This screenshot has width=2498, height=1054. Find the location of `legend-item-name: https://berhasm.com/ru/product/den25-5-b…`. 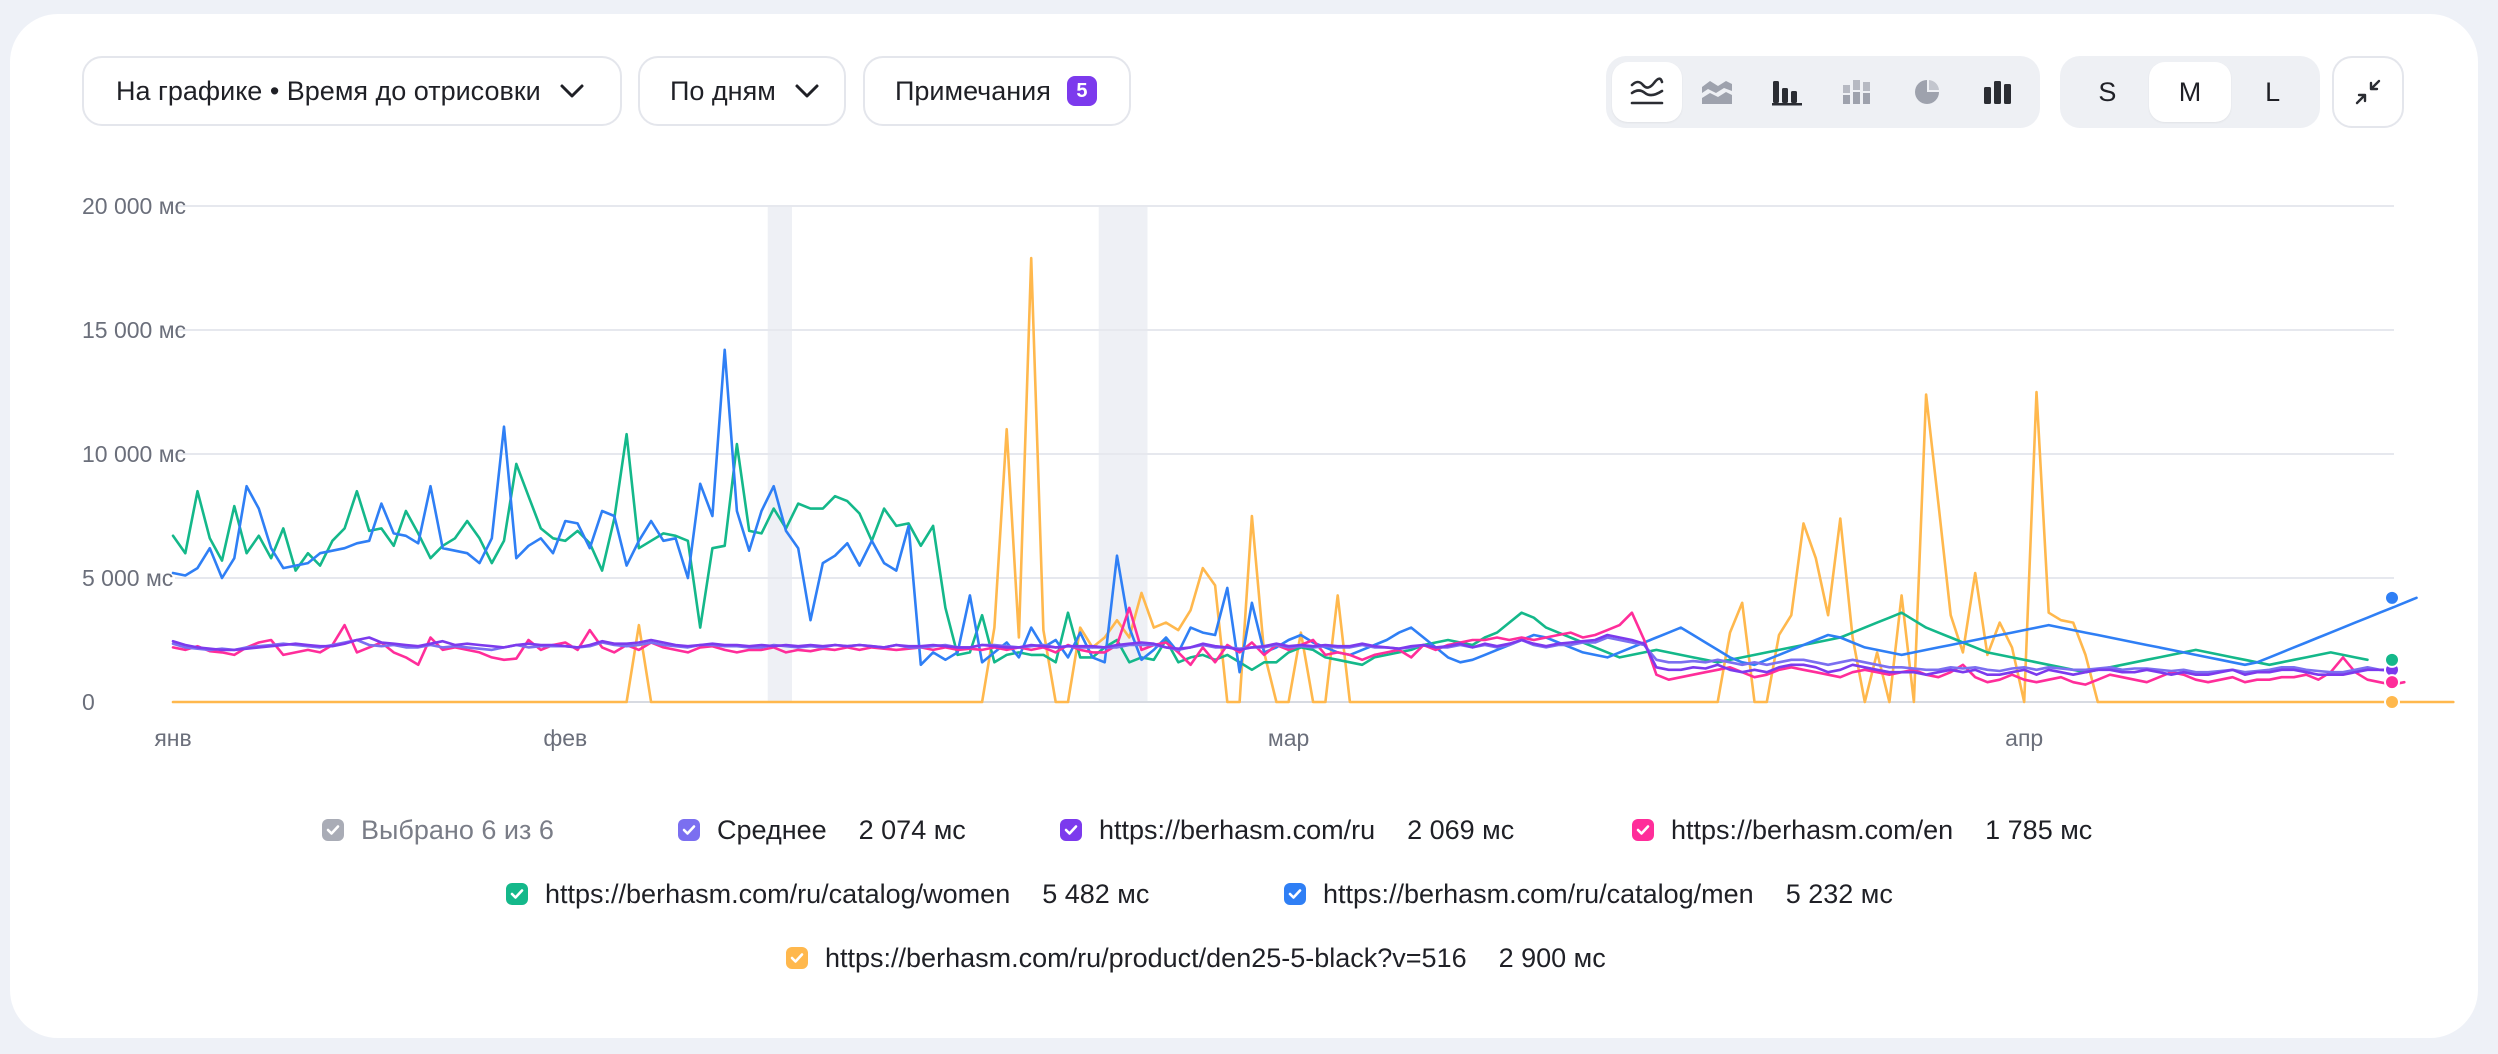

legend-item-name: https://berhasm.com/ru/product/den25-5-b… is located at coordinates (1146, 957).